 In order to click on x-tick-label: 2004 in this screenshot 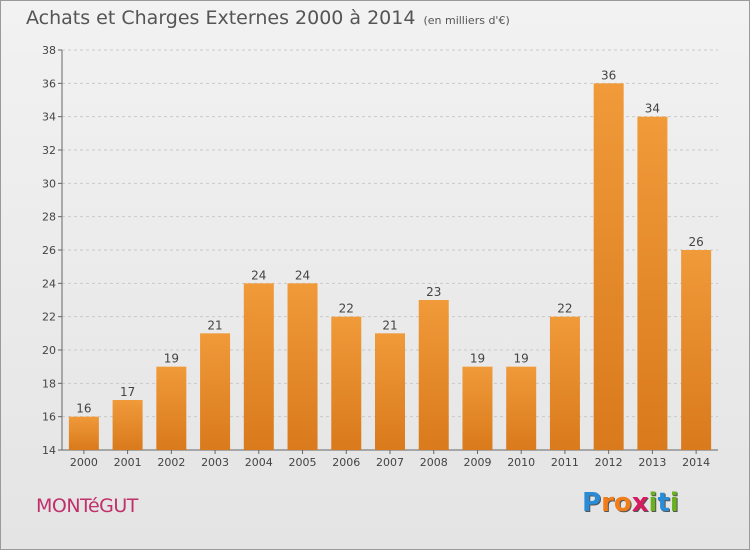, I will do `click(259, 462)`.